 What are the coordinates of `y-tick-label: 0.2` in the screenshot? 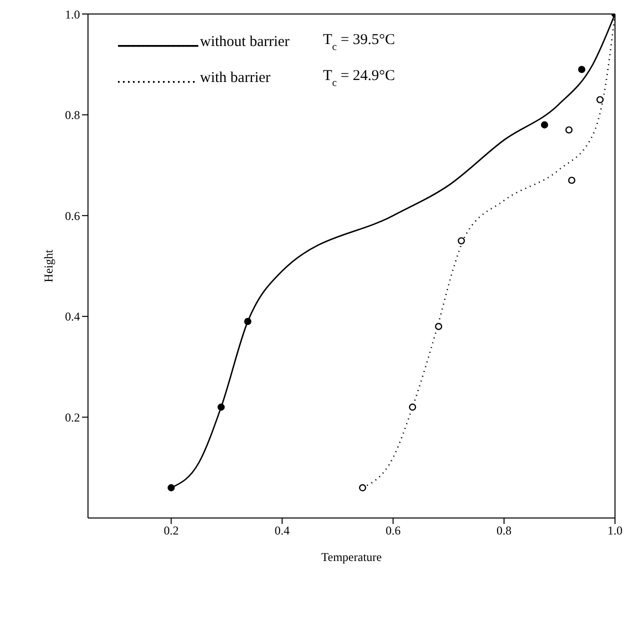 It's located at (72, 417).